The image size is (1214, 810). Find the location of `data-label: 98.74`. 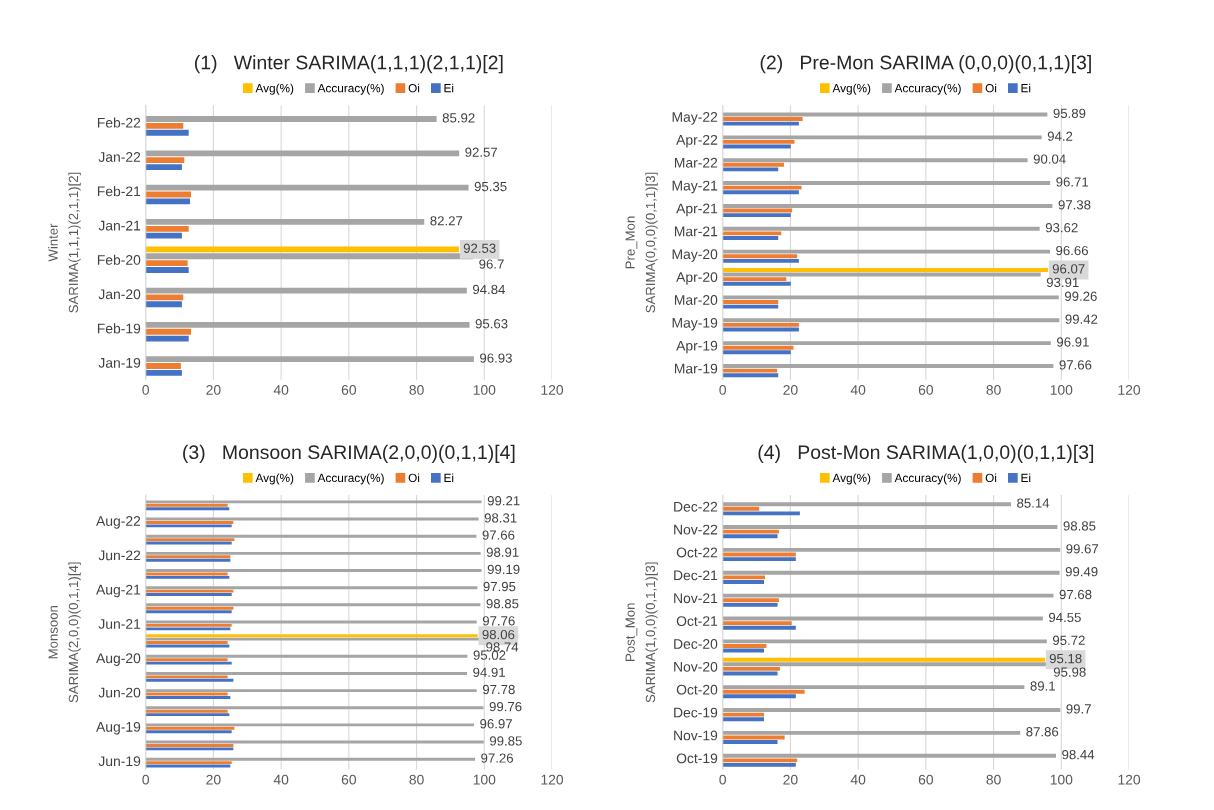

data-label: 98.74 is located at coordinates (502, 647).